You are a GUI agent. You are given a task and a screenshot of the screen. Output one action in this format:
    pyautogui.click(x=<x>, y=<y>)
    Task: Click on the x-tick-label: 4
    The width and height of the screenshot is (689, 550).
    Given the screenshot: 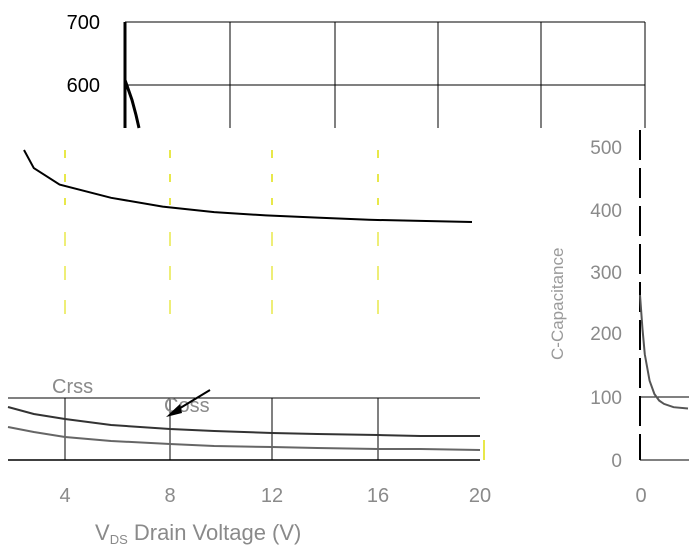 What is the action you would take?
    pyautogui.click(x=64, y=496)
    